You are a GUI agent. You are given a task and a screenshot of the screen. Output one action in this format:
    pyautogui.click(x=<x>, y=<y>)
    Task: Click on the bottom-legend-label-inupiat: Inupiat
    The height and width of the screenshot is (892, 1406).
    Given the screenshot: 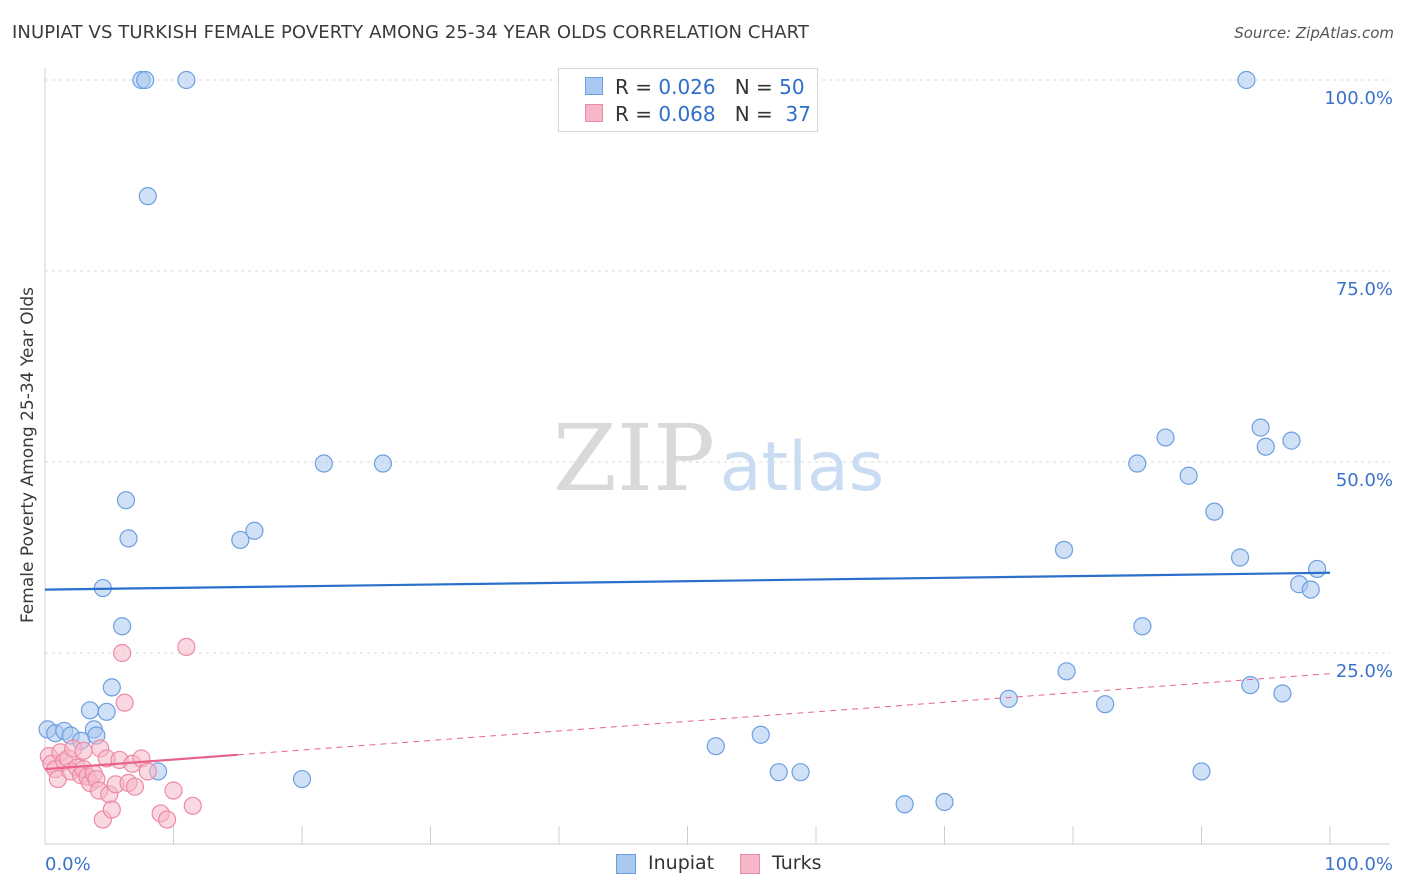 What is the action you would take?
    pyautogui.click(x=681, y=863)
    